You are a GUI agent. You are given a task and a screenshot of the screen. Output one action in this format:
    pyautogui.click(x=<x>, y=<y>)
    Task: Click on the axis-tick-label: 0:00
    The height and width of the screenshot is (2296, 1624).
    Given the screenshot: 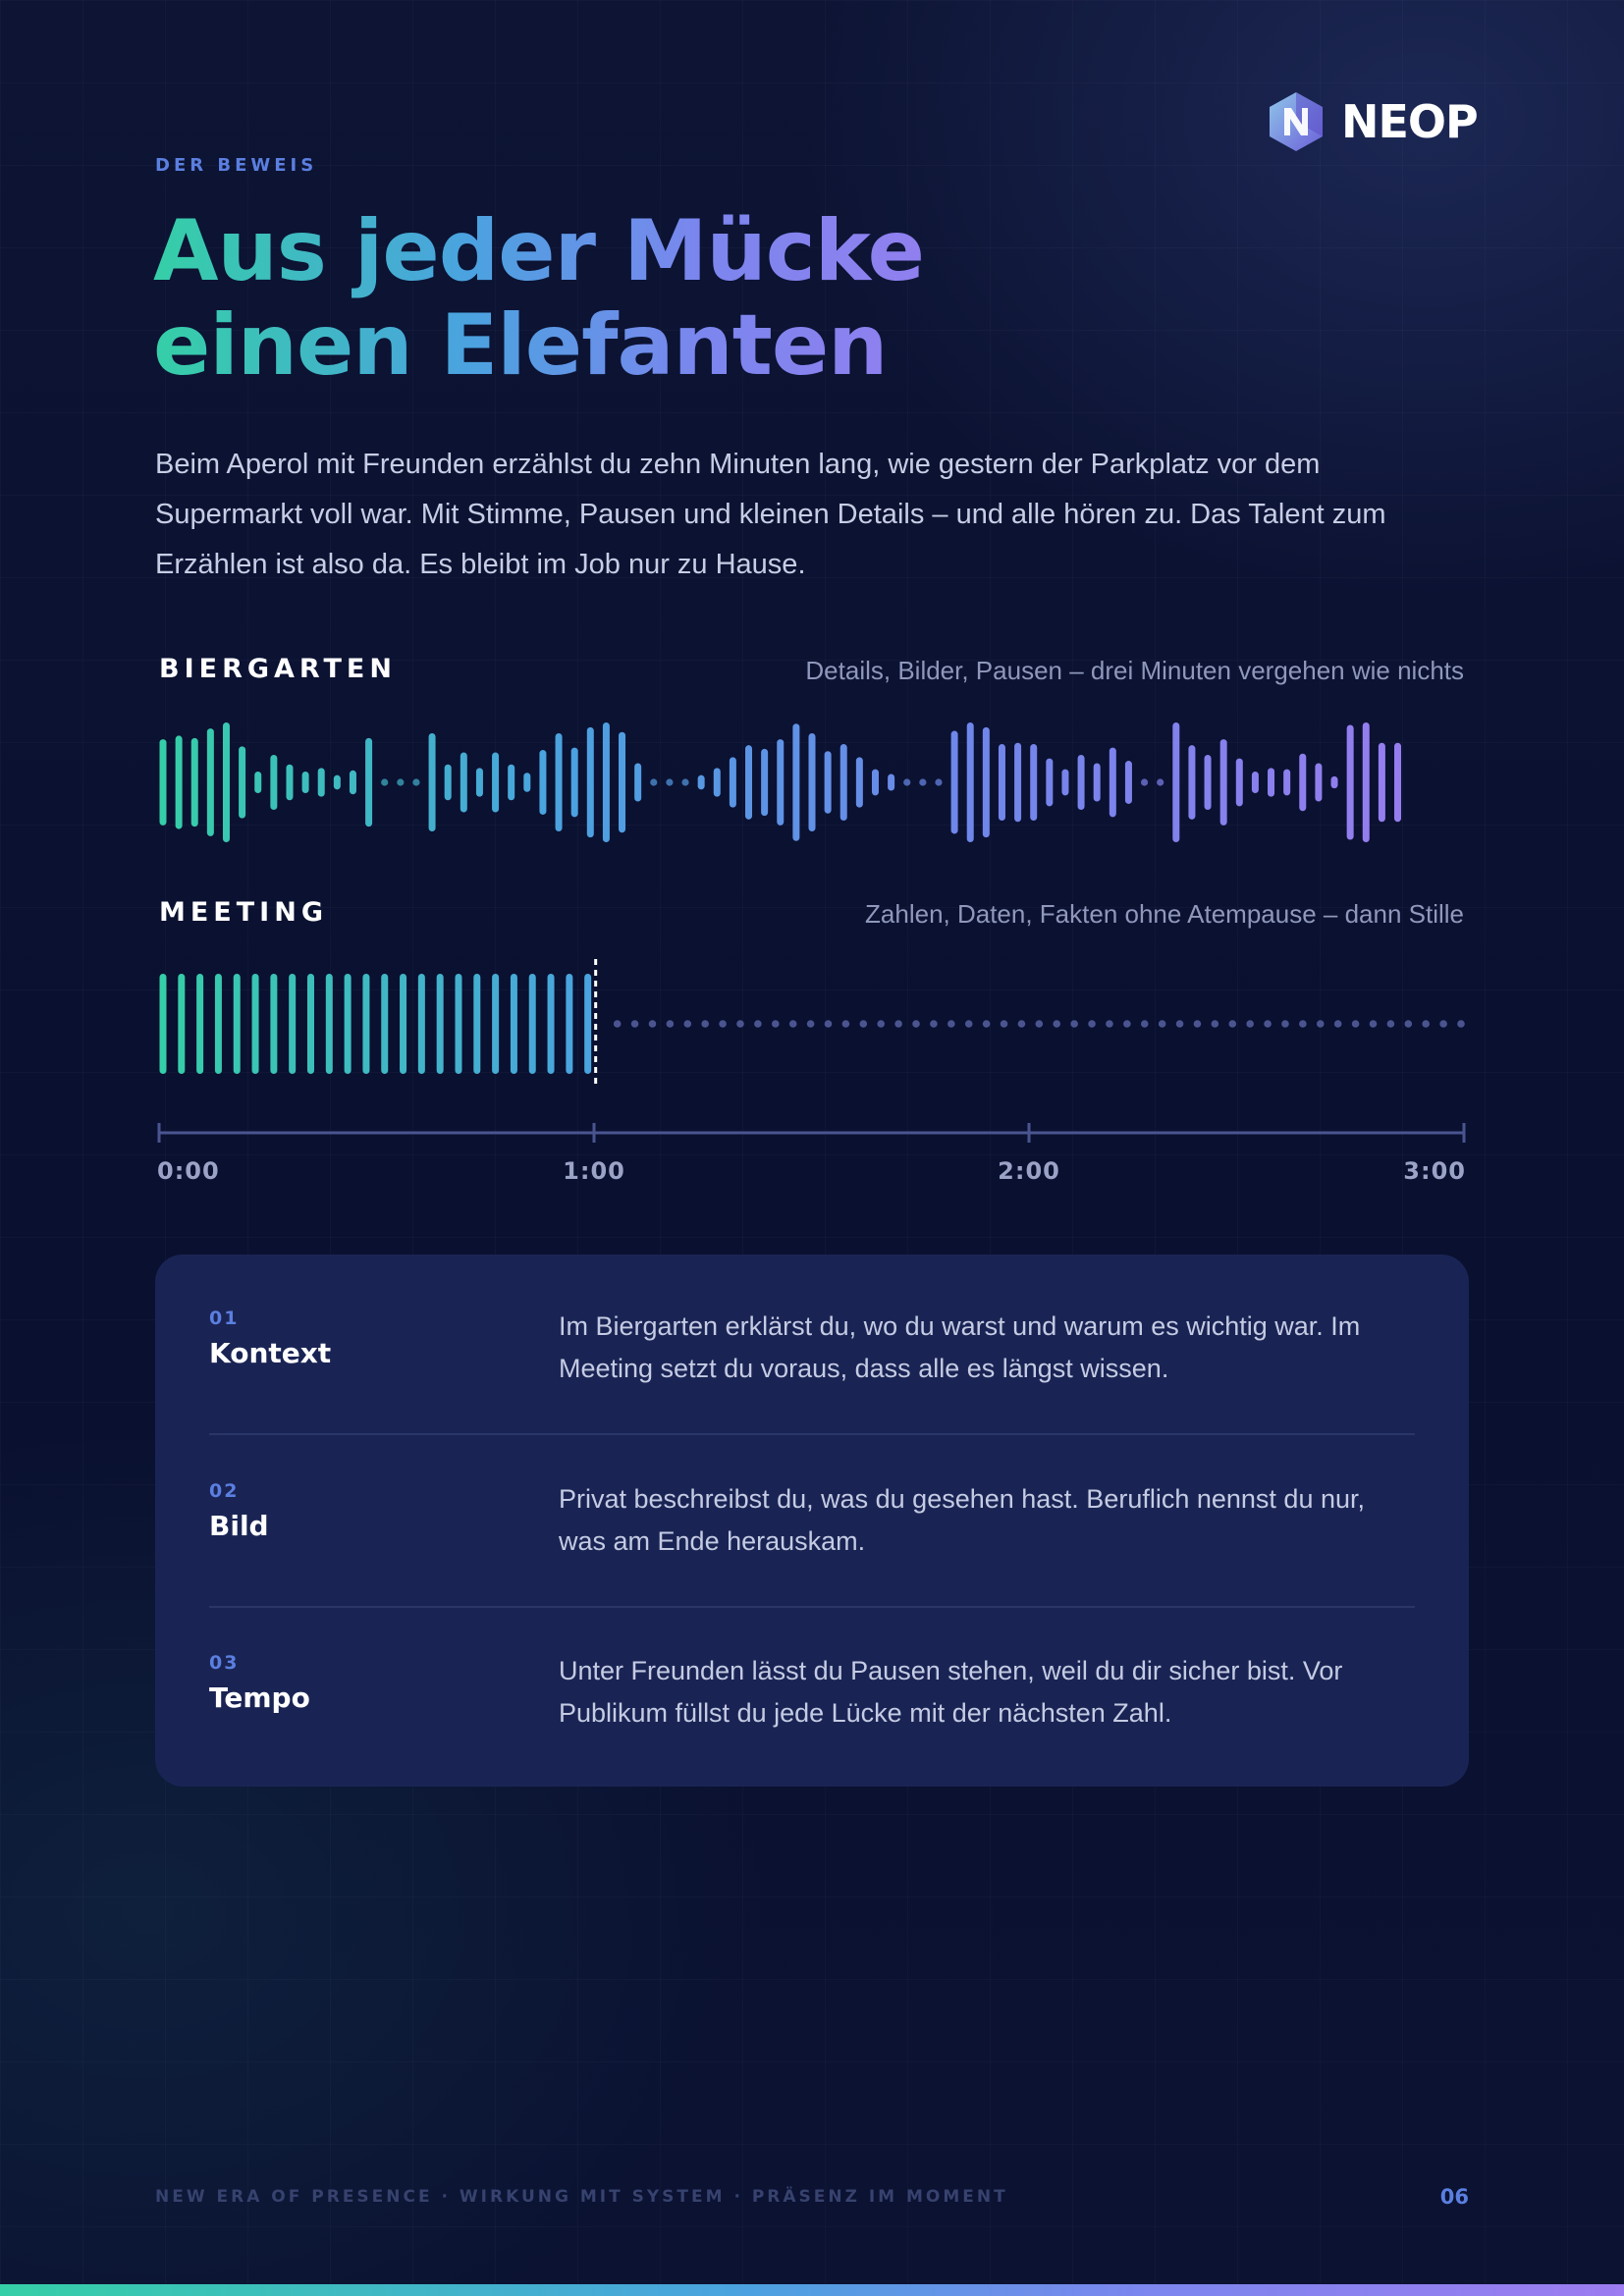 What is the action you would take?
    pyautogui.click(x=188, y=1171)
    